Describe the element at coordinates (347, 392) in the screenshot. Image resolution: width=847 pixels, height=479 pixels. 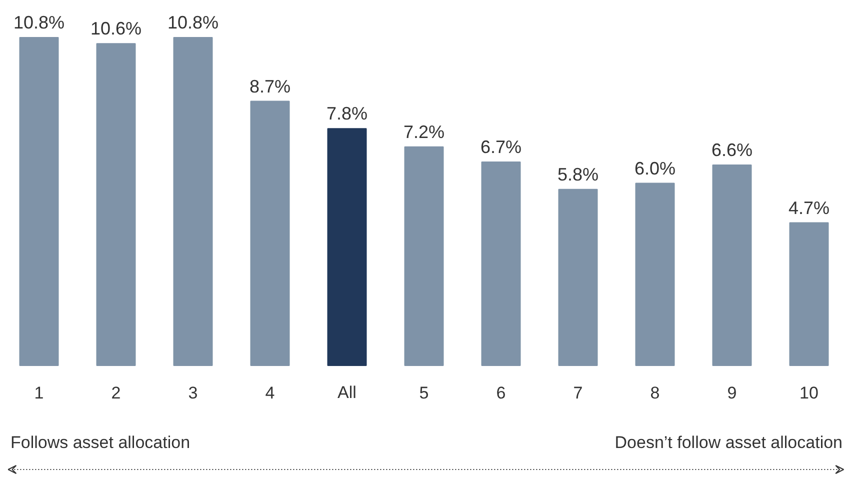
I see `x-tick-label: All` at that location.